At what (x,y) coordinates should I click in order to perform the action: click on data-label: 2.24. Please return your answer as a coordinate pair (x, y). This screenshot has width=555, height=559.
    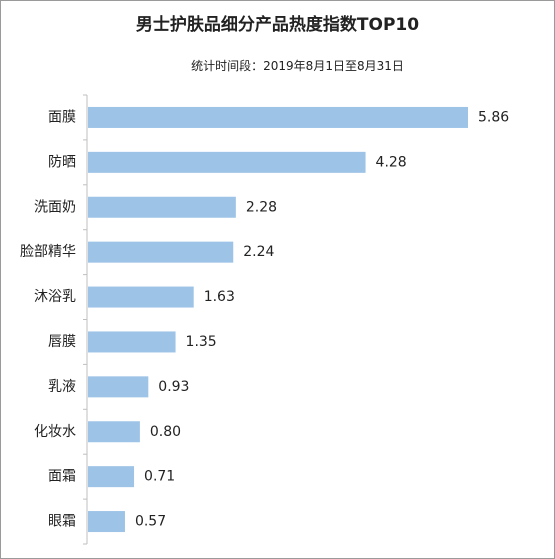
    Looking at the image, I should click on (258, 252).